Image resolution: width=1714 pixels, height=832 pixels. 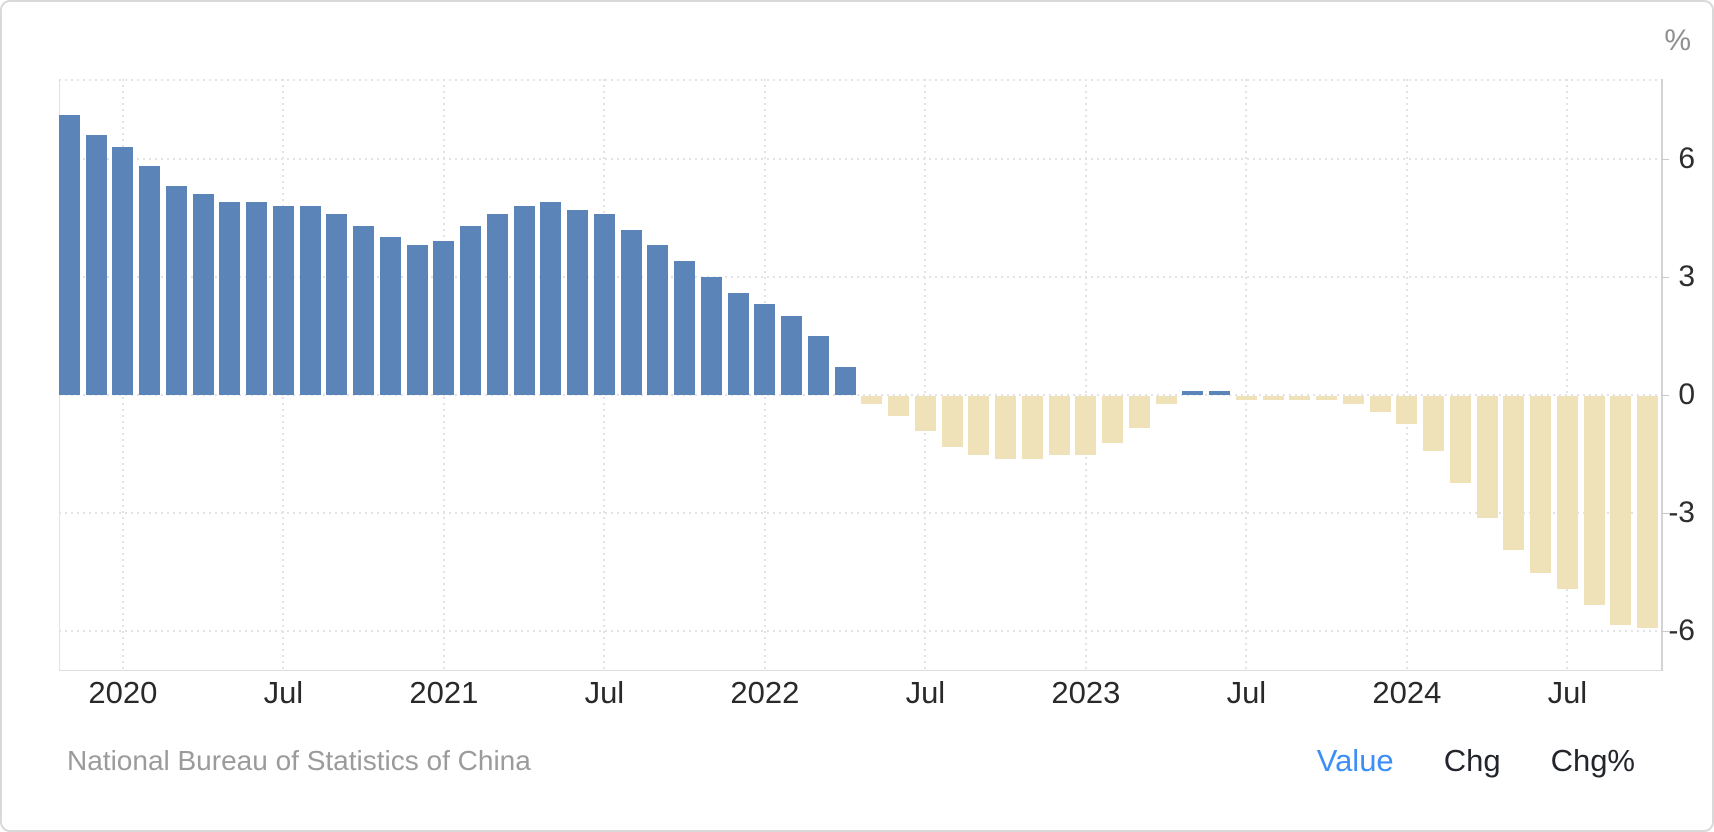 I want to click on x-axis-tick-label: 2020, so click(x=123, y=692).